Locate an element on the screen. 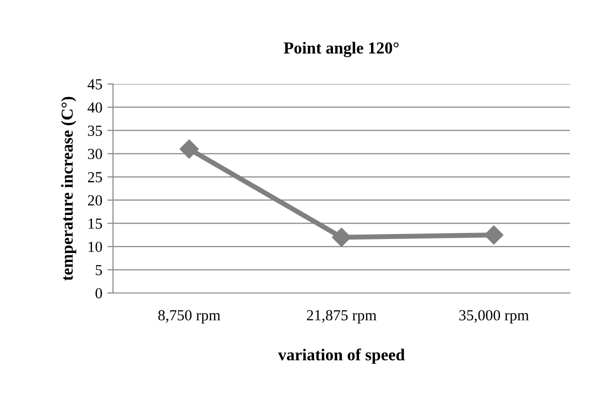 The height and width of the screenshot is (410, 591). y-tick-label: 5 is located at coordinates (99, 270).